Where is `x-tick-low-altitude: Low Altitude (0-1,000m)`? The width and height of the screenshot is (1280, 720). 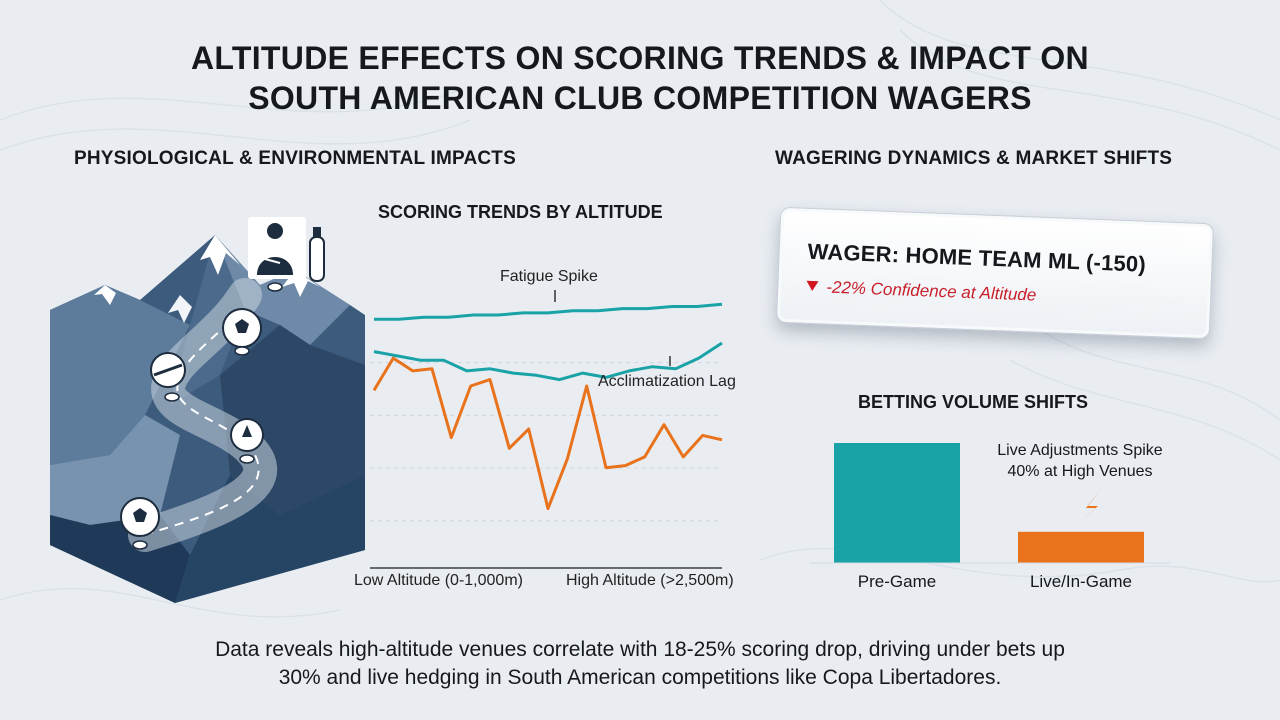
x-tick-low-altitude: Low Altitude (0-1,000m) is located at coordinates (438, 580).